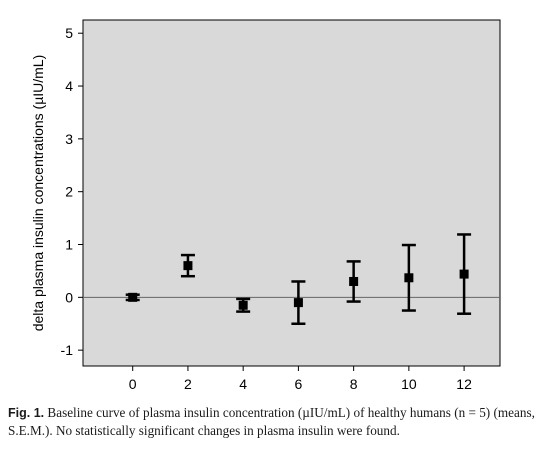  What do you see at coordinates (243, 384) in the screenshot?
I see `x-tick-label: 4` at bounding box center [243, 384].